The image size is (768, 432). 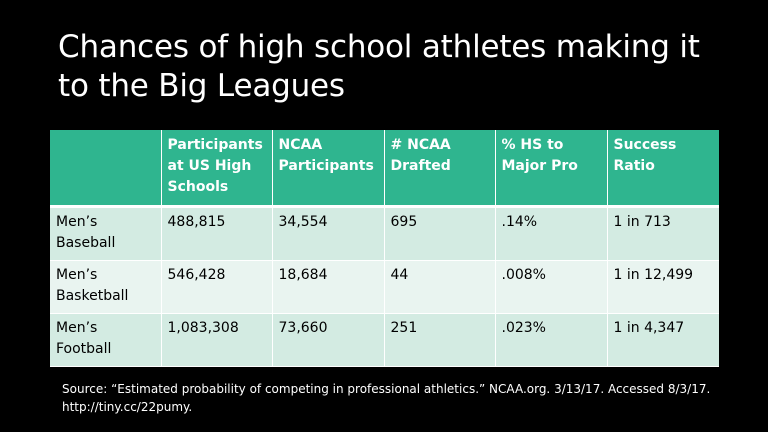 I want to click on header-cell-ncaa-drafted: # NCAA Drafted, so click(x=440, y=169).